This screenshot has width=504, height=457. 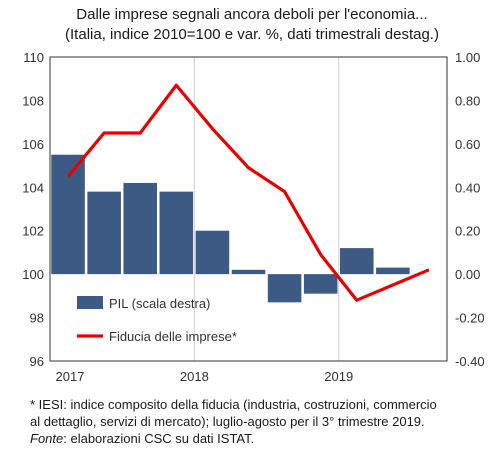 What do you see at coordinates (33, 100) in the screenshot?
I see `y-left-tick-label: 108` at bounding box center [33, 100].